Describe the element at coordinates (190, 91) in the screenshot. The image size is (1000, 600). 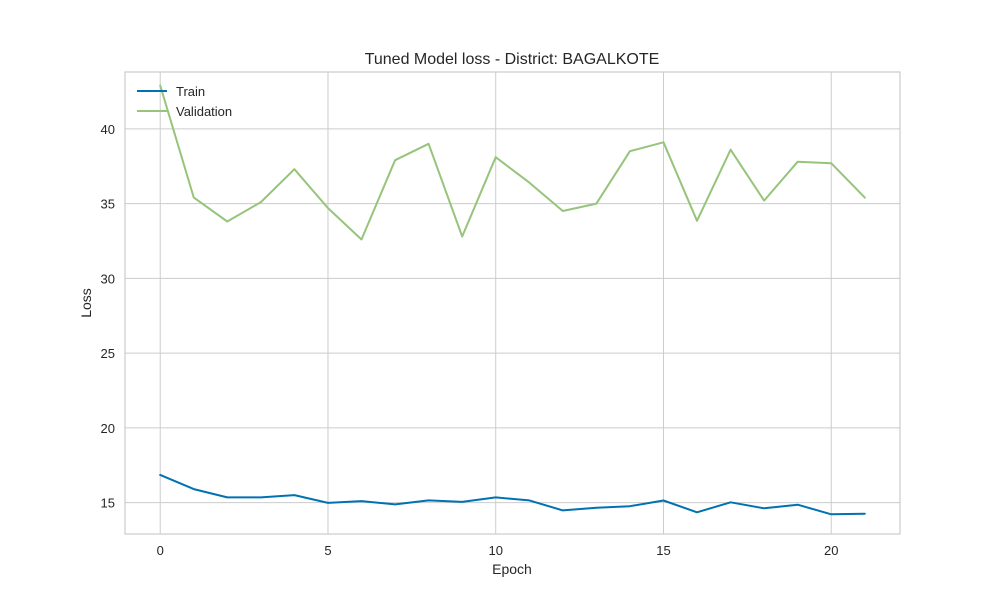
I see `legend-train-label: Train` at that location.